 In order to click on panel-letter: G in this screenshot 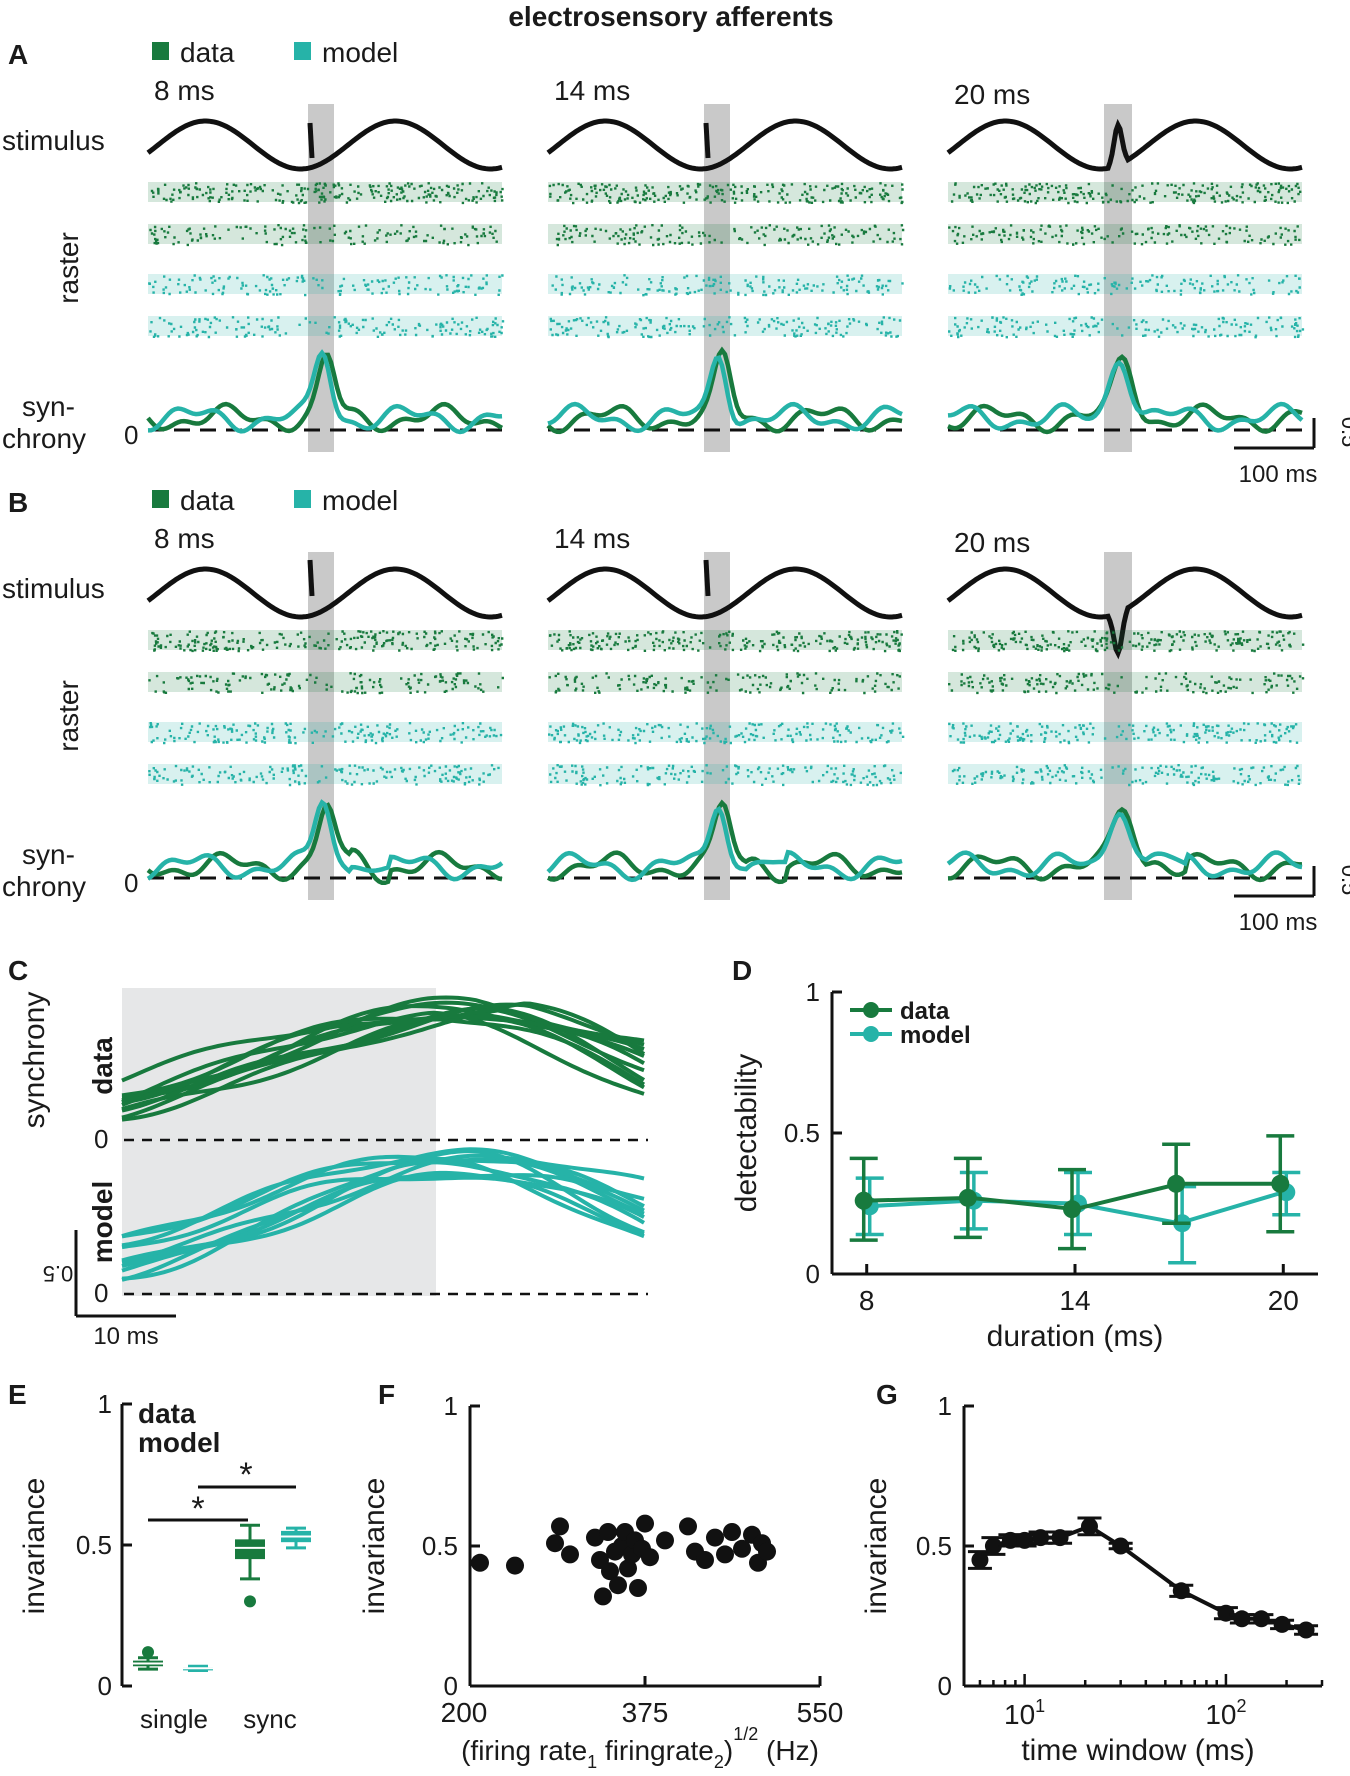, I will do `click(887, 1394)`.